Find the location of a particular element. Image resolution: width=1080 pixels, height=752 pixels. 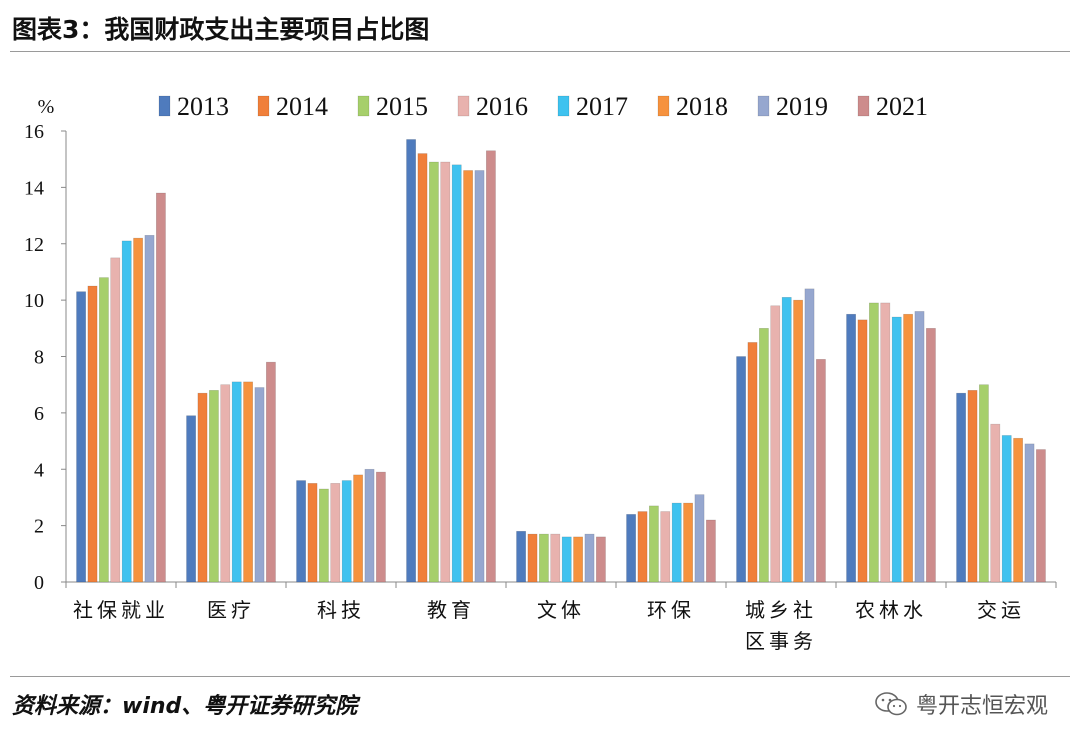

watermark: 粤开志恒宏观 is located at coordinates (961, 704).